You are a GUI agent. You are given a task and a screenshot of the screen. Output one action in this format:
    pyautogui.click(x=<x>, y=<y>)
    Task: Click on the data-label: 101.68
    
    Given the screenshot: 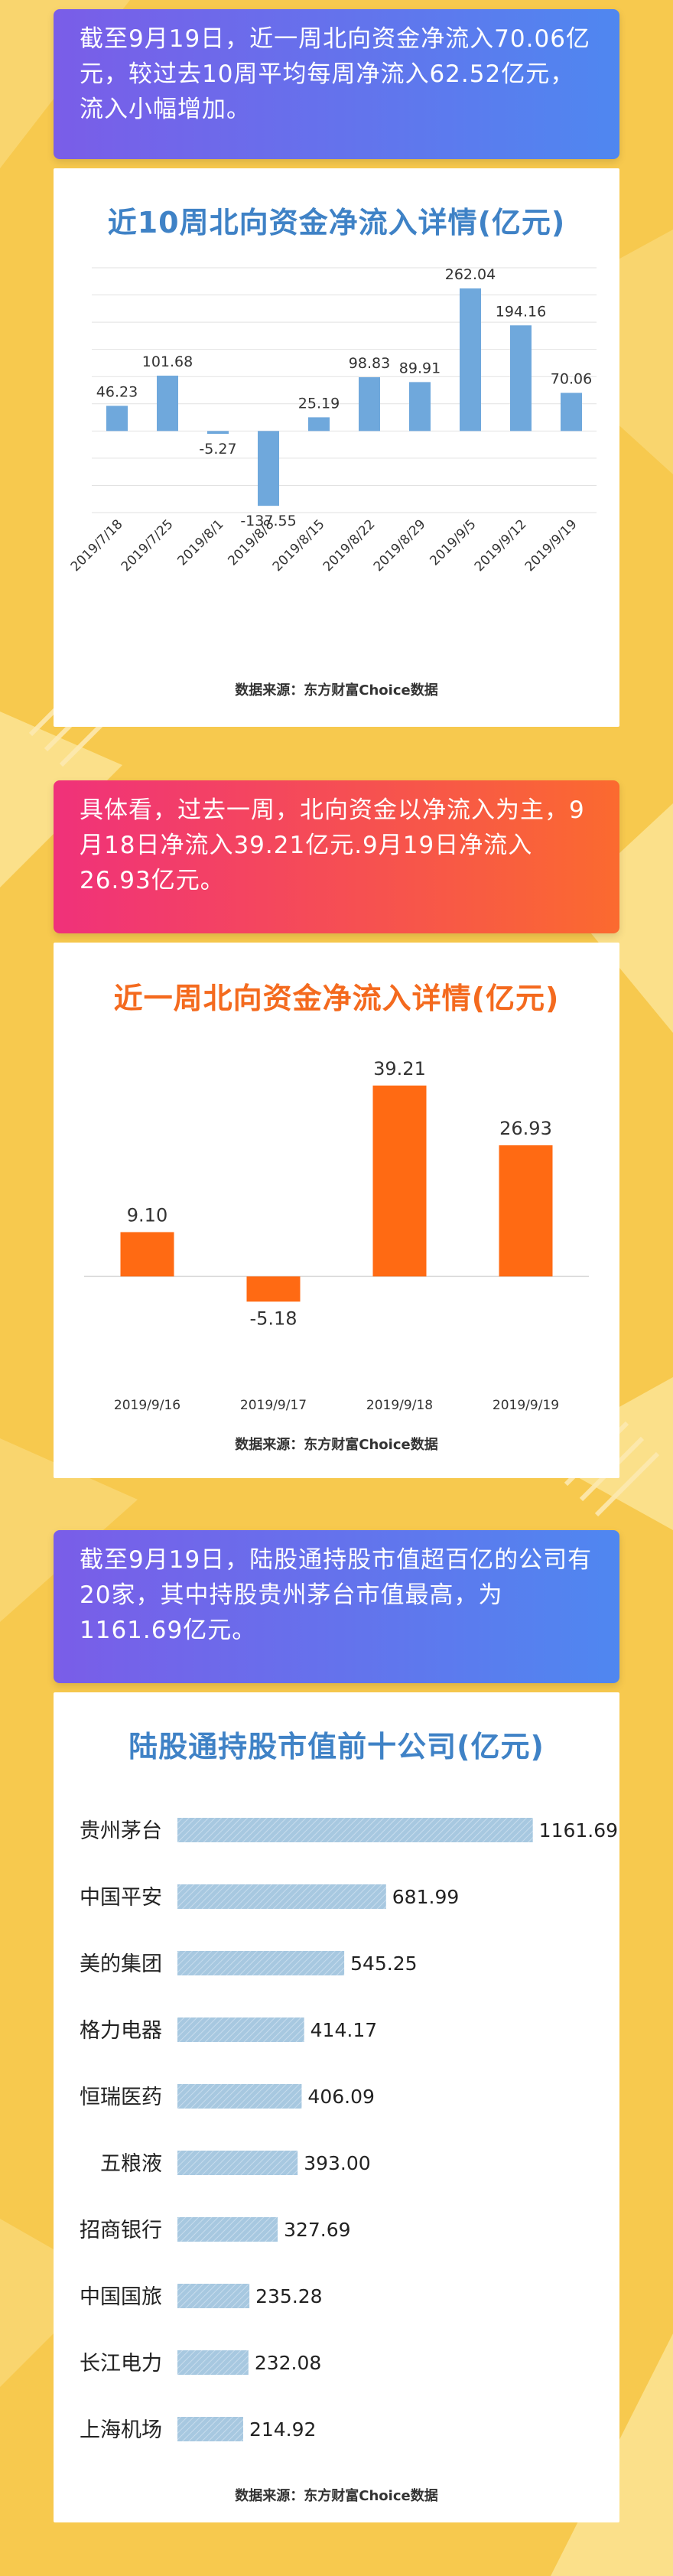 What is the action you would take?
    pyautogui.click(x=167, y=362)
    